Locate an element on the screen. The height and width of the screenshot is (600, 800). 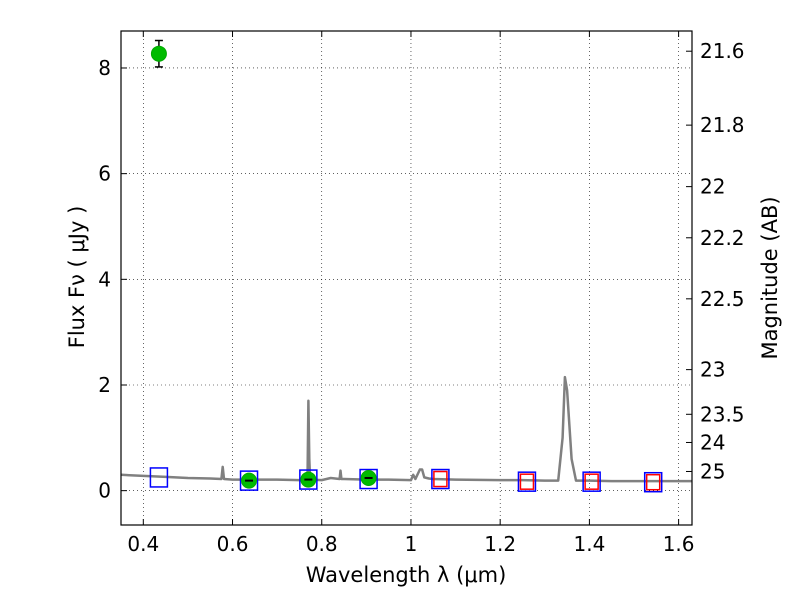
y2-tick-label: 22 is located at coordinates (712, 187).